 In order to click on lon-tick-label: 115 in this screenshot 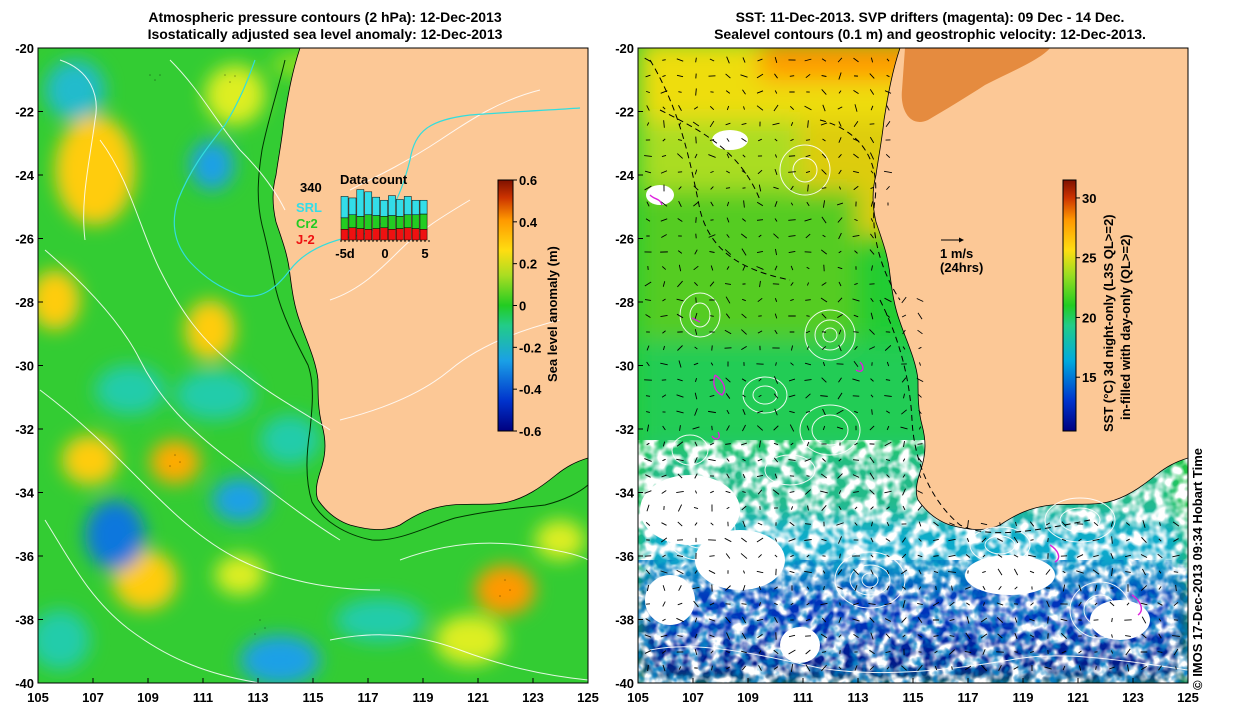, I will do `click(313, 697)`.